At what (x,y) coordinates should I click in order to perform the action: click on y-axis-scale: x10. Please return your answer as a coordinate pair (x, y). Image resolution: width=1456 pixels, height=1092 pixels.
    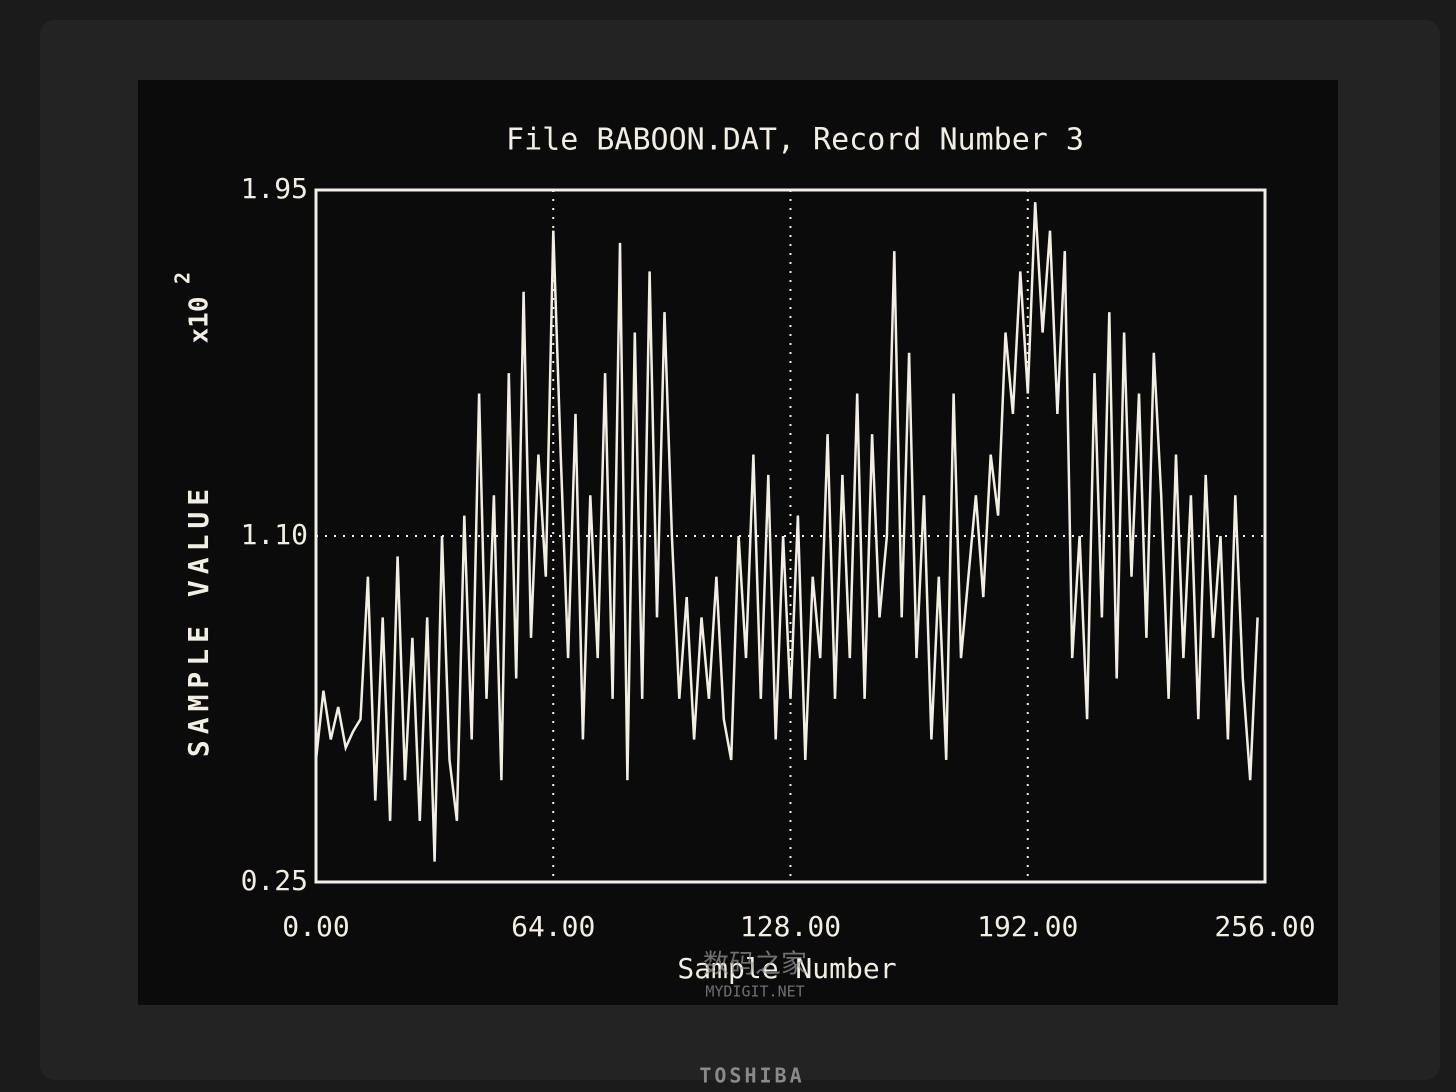
    Looking at the image, I should click on (200, 320).